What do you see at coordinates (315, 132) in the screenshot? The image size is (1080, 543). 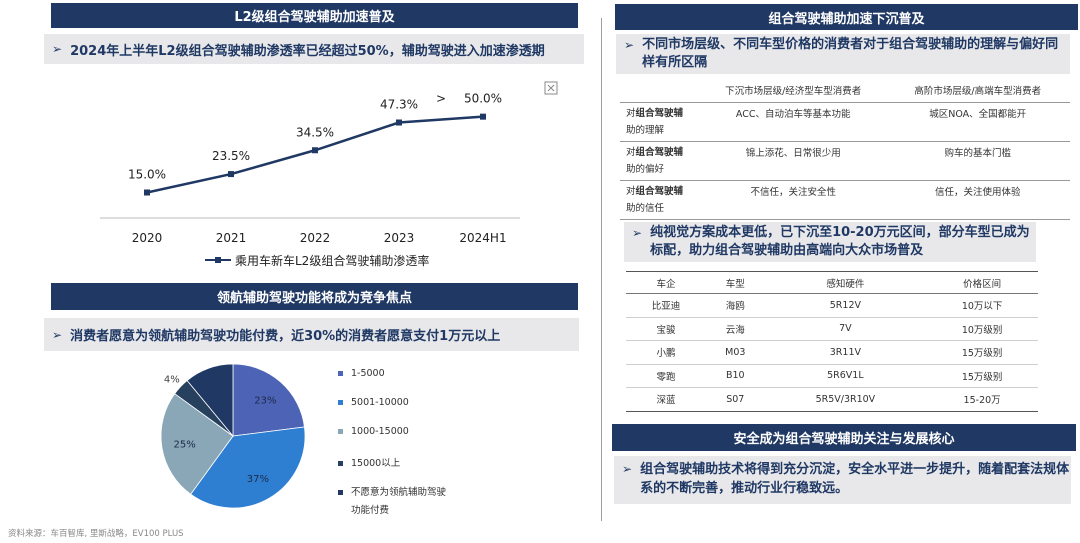 I see `data-label: 34.5%` at bounding box center [315, 132].